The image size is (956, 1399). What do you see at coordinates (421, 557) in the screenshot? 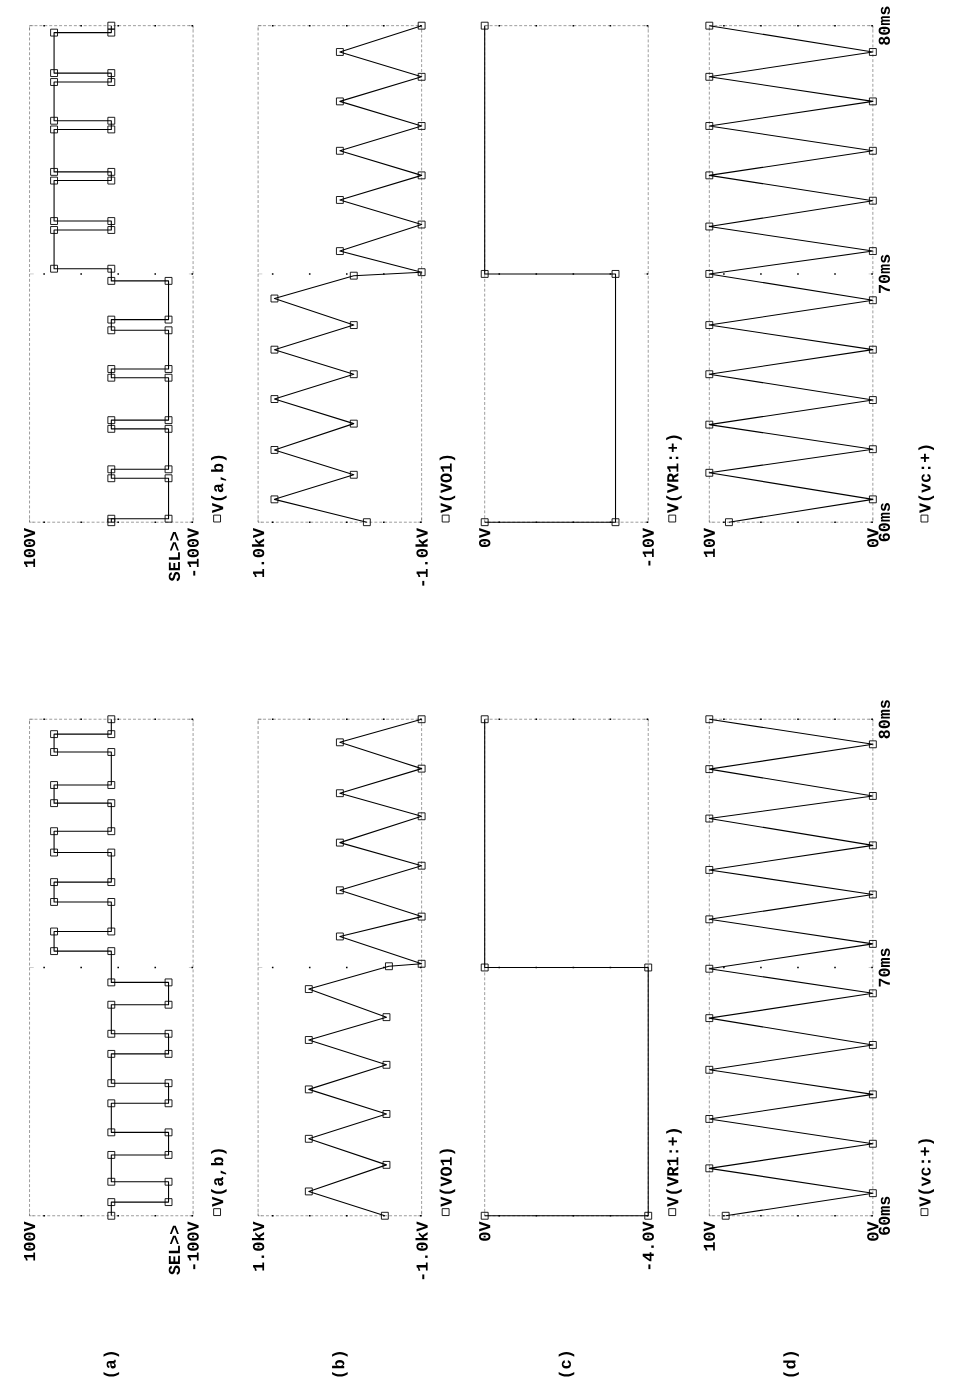
I see `x-tick-label: -1.0kV` at bounding box center [421, 557].